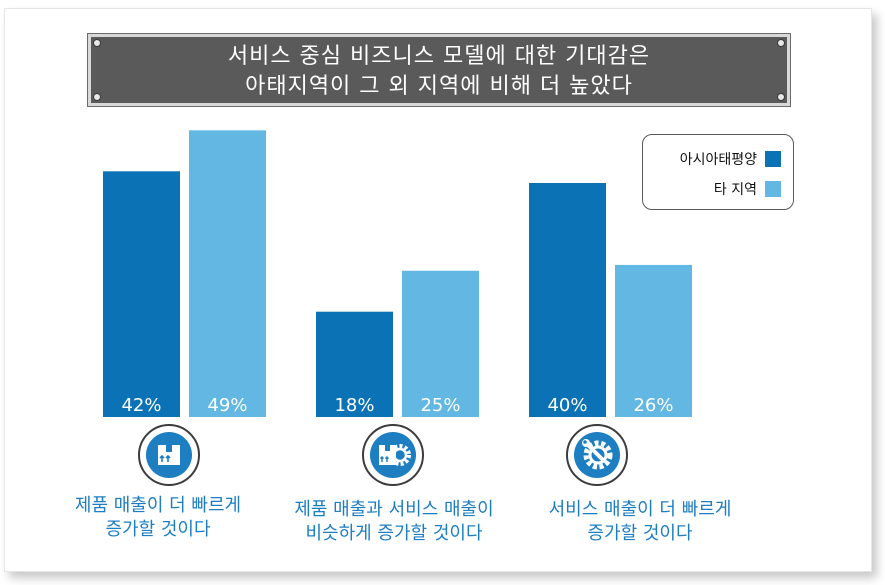  What do you see at coordinates (781, 43) in the screenshot?
I see `rivet-top-right` at bounding box center [781, 43].